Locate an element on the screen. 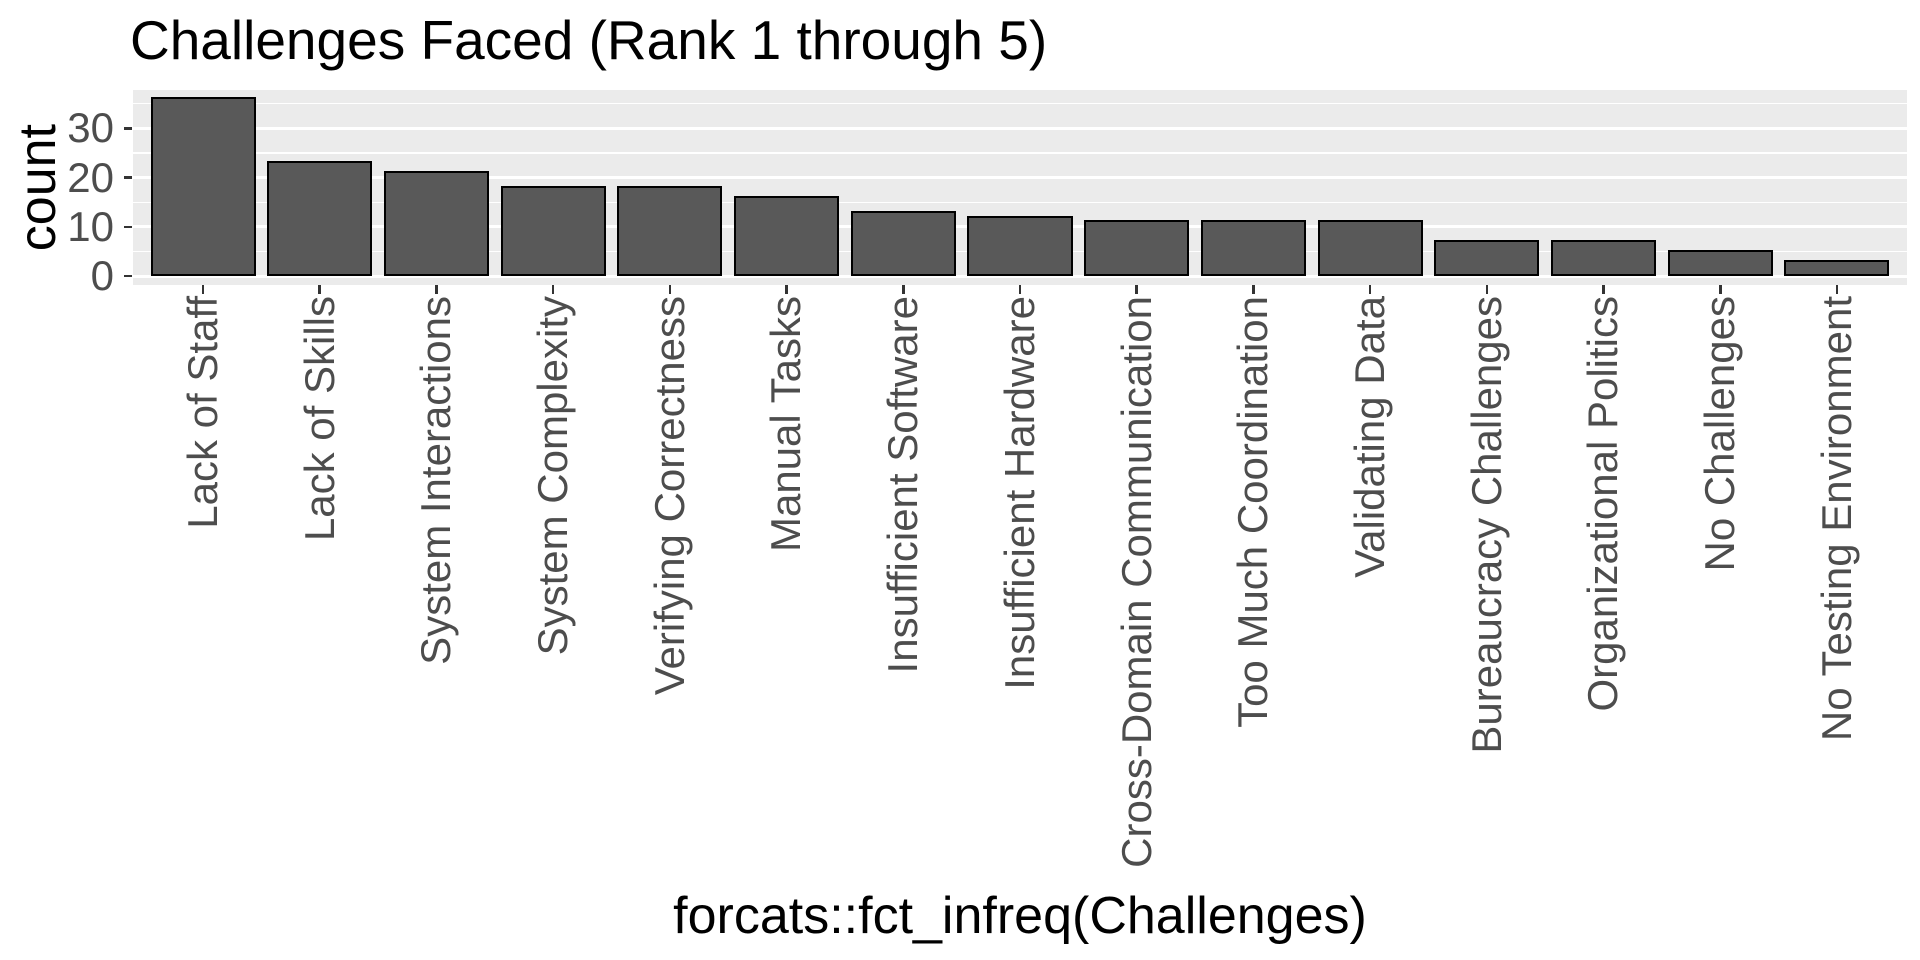 This screenshot has height=960, width=1920. x-category-label-cell: Cross-Domain Communication is located at coordinates (1136, 596).